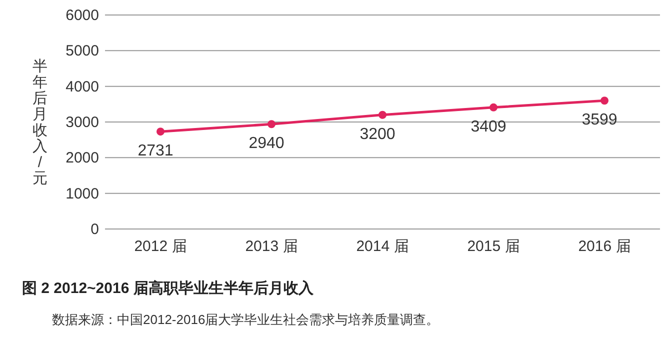  Describe the element at coordinates (378, 134) in the screenshot. I see `data-label: 3200` at that location.